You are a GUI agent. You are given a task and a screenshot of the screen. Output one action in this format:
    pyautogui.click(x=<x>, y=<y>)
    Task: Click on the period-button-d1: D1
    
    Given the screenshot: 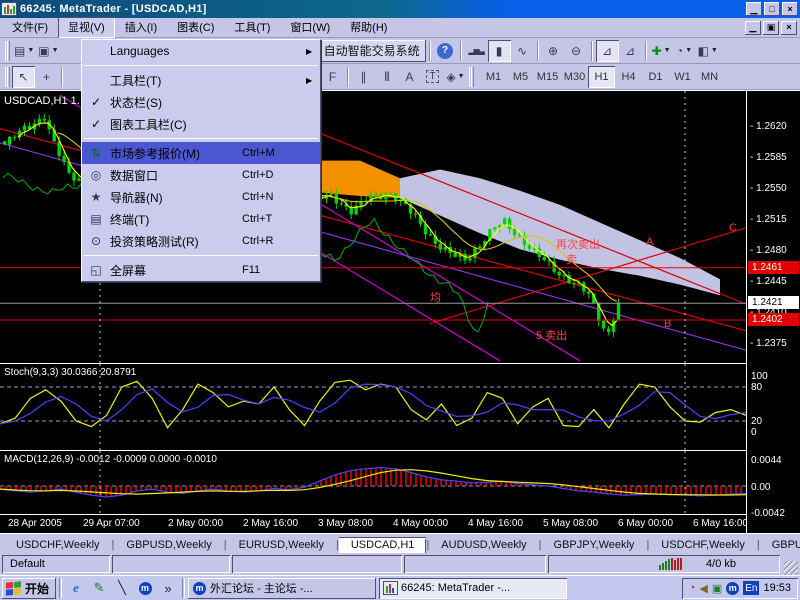 What is the action you would take?
    pyautogui.click(x=655, y=76)
    